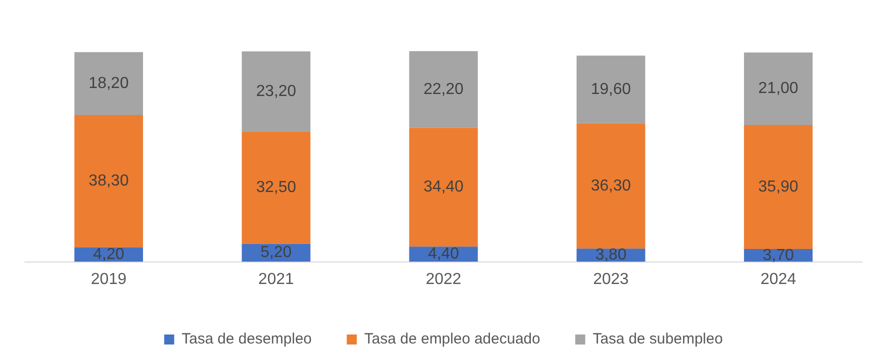  Describe the element at coordinates (276, 279) in the screenshot. I see `x-tick-label: 2021` at that location.